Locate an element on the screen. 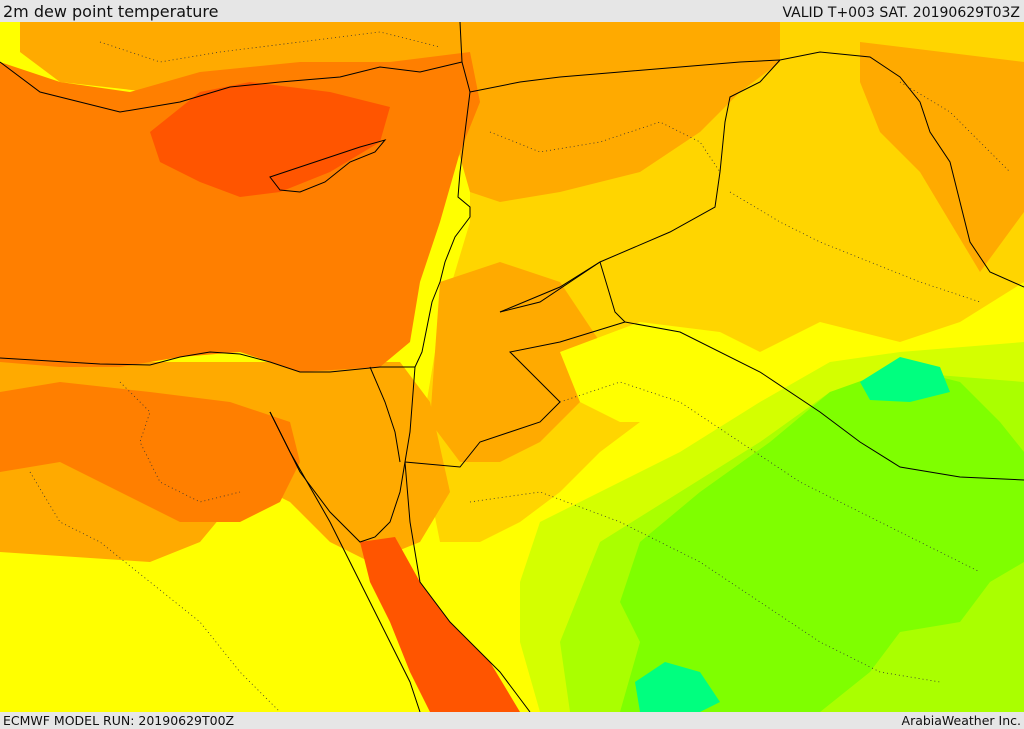 The width and height of the screenshot is (1024, 729). fill-yellow-egypt-south is located at coordinates (125, 637).